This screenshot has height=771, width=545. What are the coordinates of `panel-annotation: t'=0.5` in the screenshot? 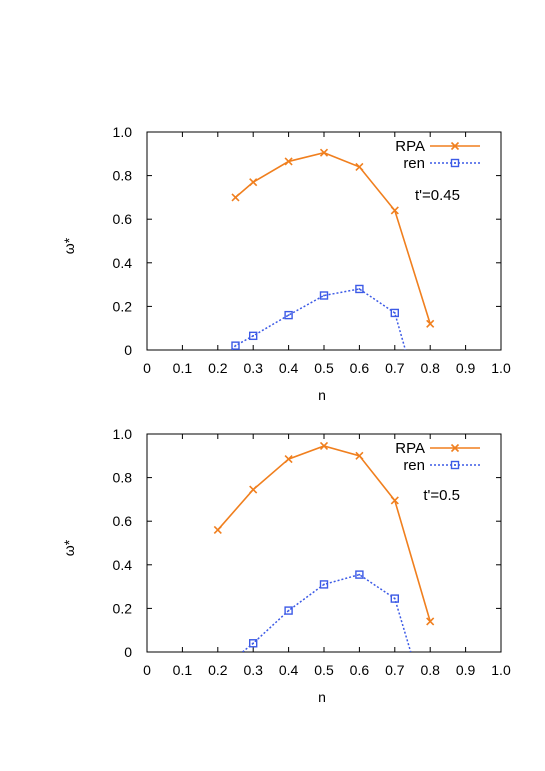 It's located at (441, 495).